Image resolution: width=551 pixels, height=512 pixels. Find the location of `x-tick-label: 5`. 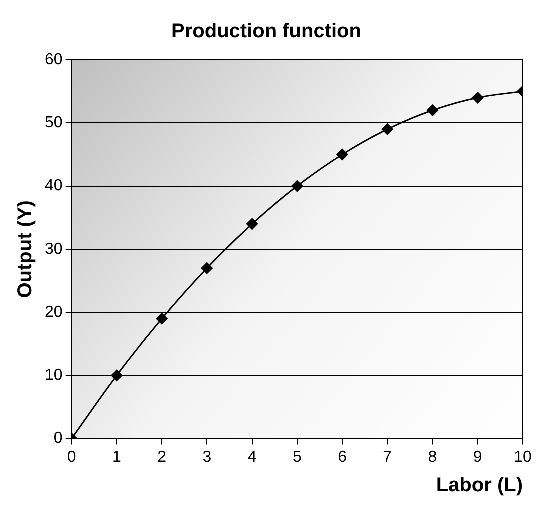

x-tick-label: 5 is located at coordinates (297, 457).